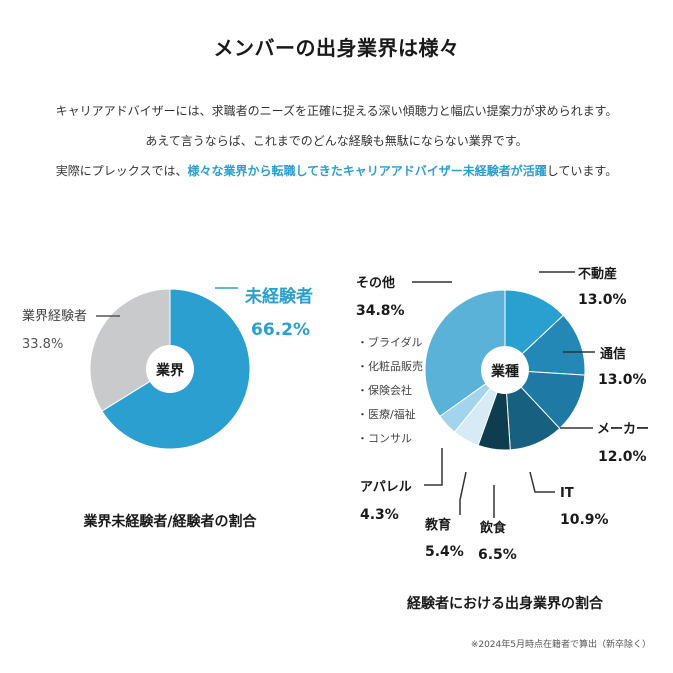 This screenshot has height=673, width=673. Describe the element at coordinates (437, 525) in the screenshot. I see `label-kyoiku: 教育` at that location.